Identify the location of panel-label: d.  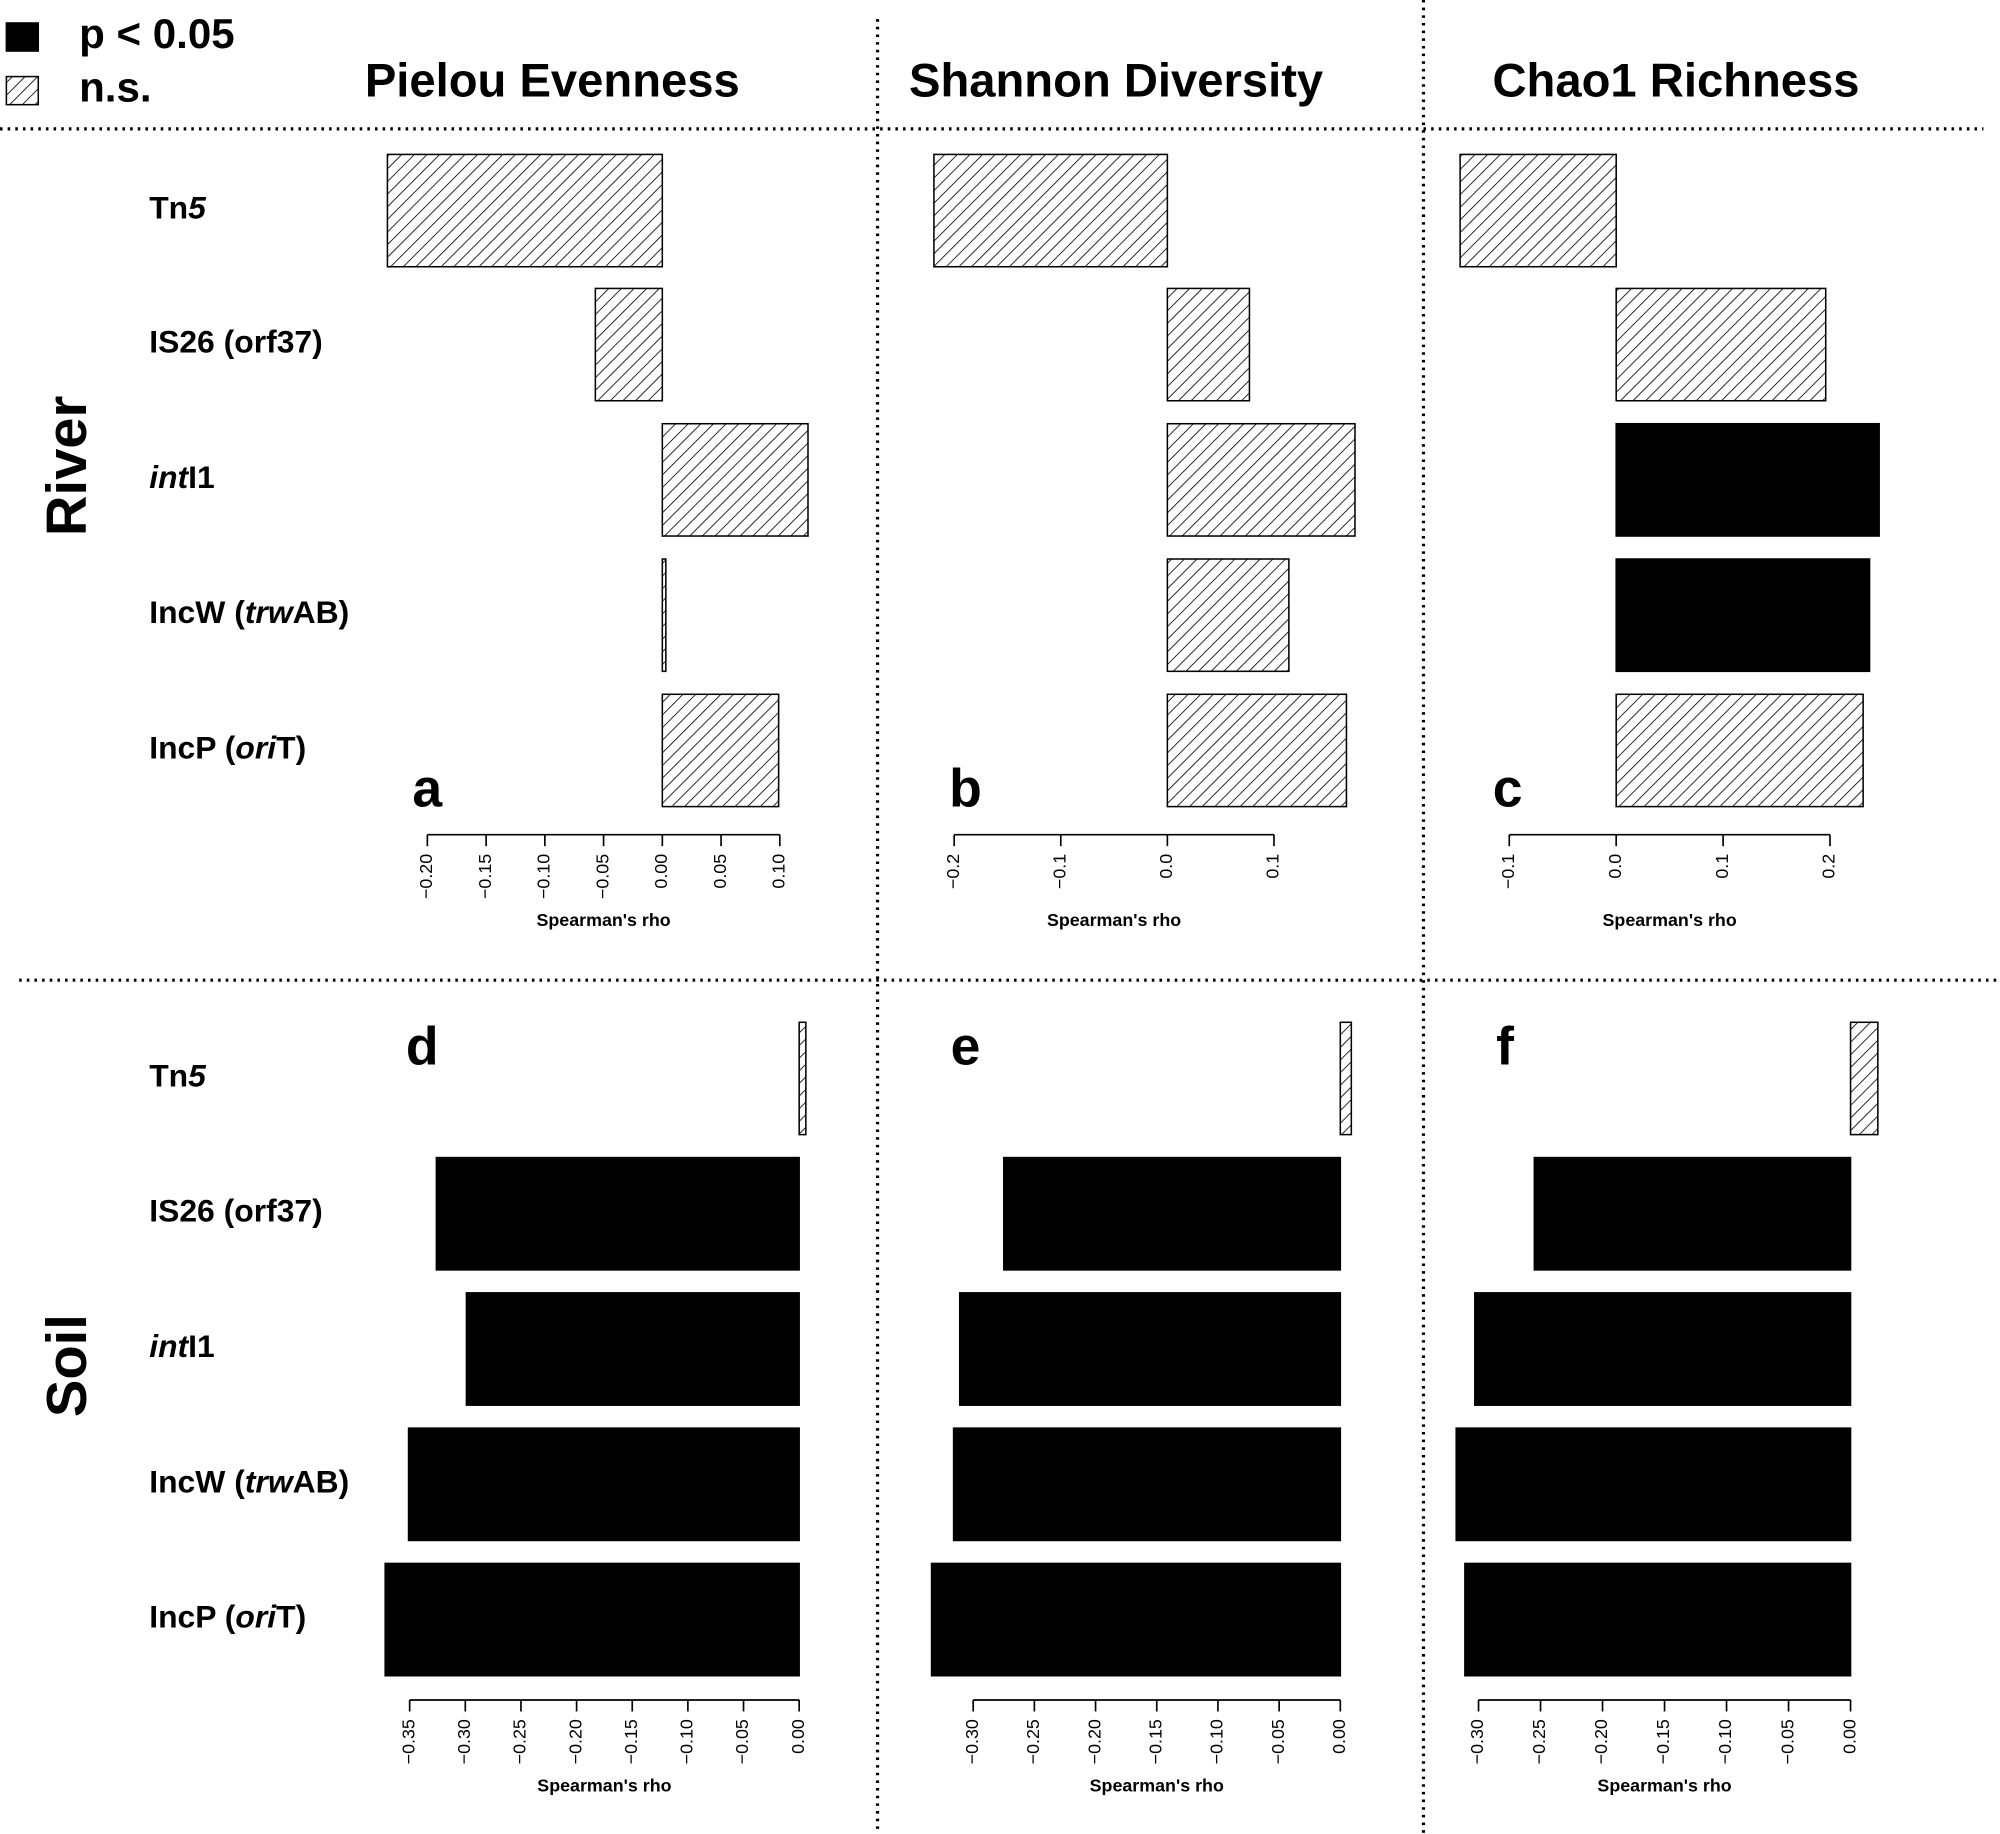
(422, 1047).